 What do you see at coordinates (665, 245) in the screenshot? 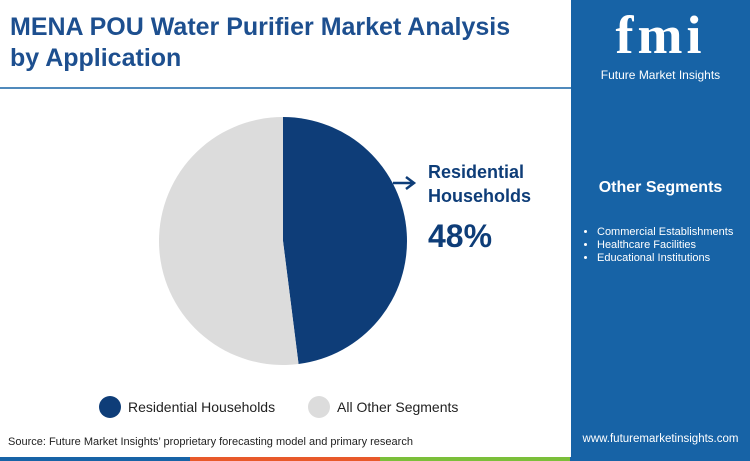
I see `segment-item: Healthcare Facilities` at bounding box center [665, 245].